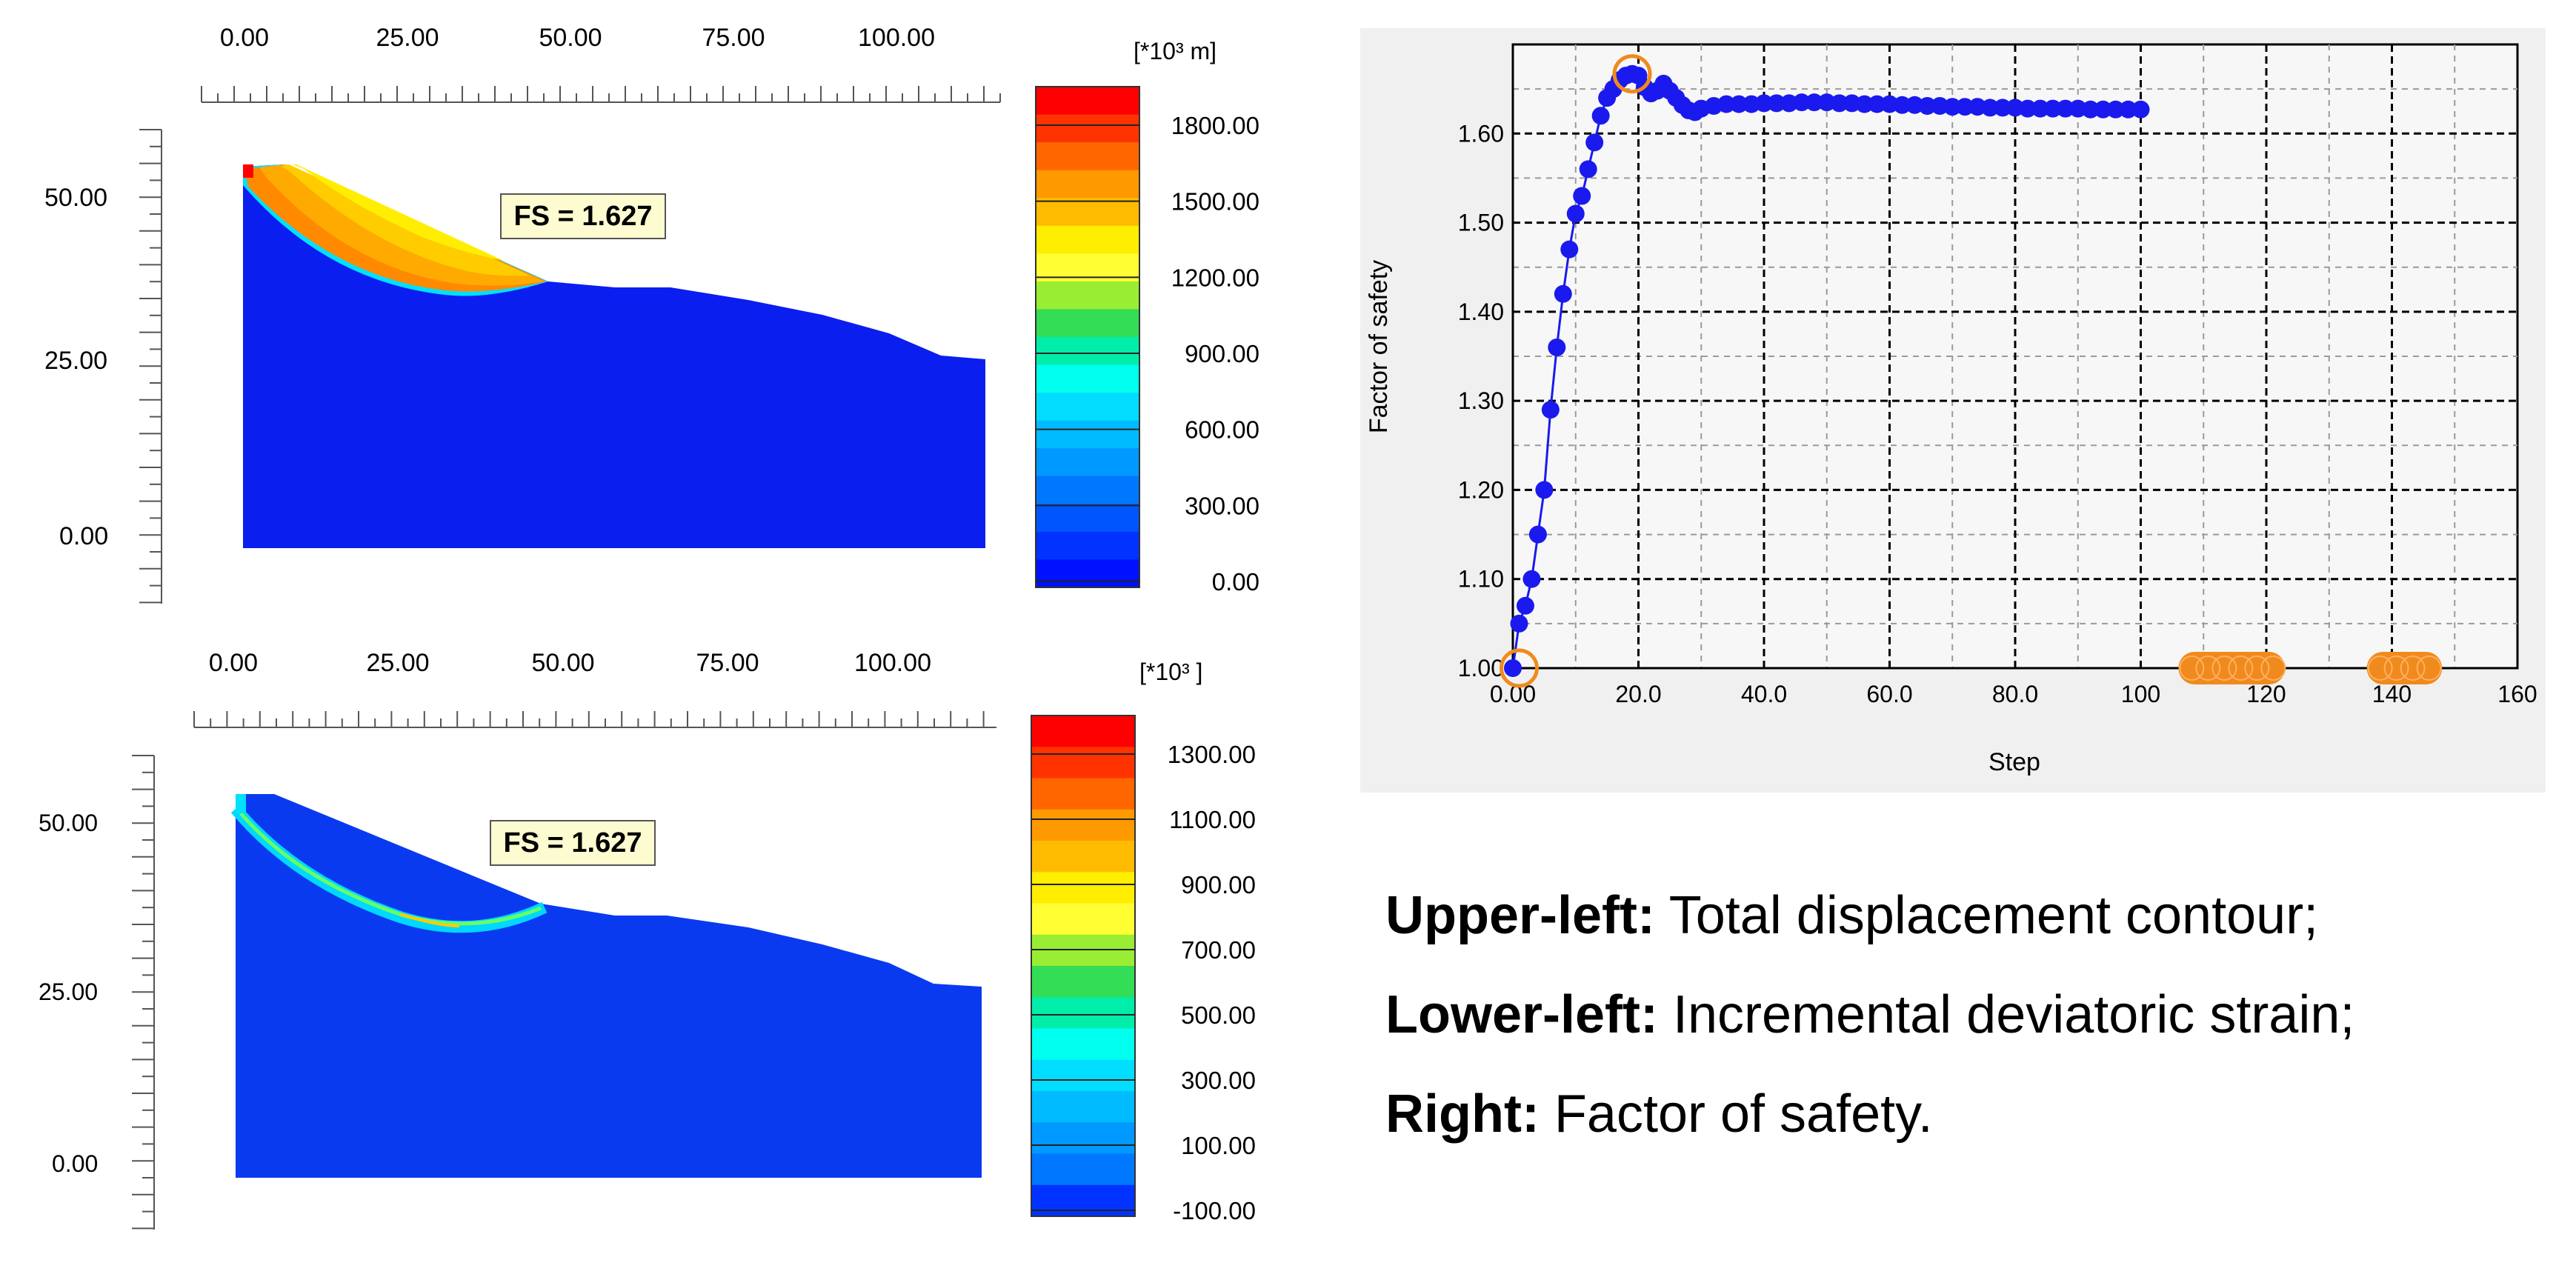 The height and width of the screenshot is (1277, 2576). I want to click on slope-body, so click(609, 986).